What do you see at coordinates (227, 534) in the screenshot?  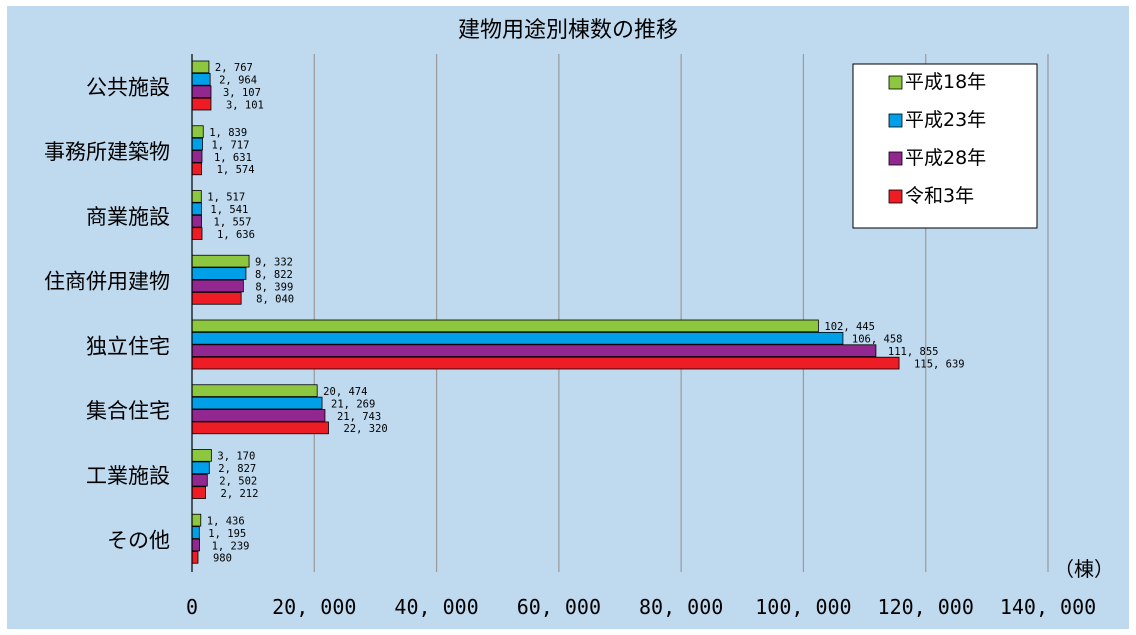 I see `data-label: 1, 195` at bounding box center [227, 534].